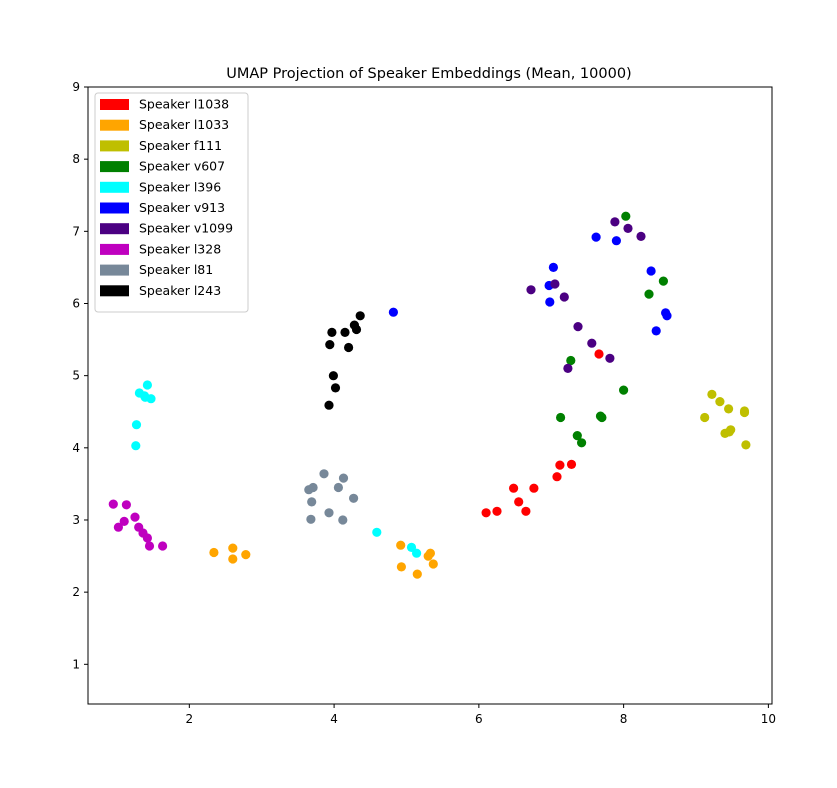 This screenshot has height=788, width=837. Describe the element at coordinates (184, 124) in the screenshot. I see `legend-label: Speaker l1033` at that location.